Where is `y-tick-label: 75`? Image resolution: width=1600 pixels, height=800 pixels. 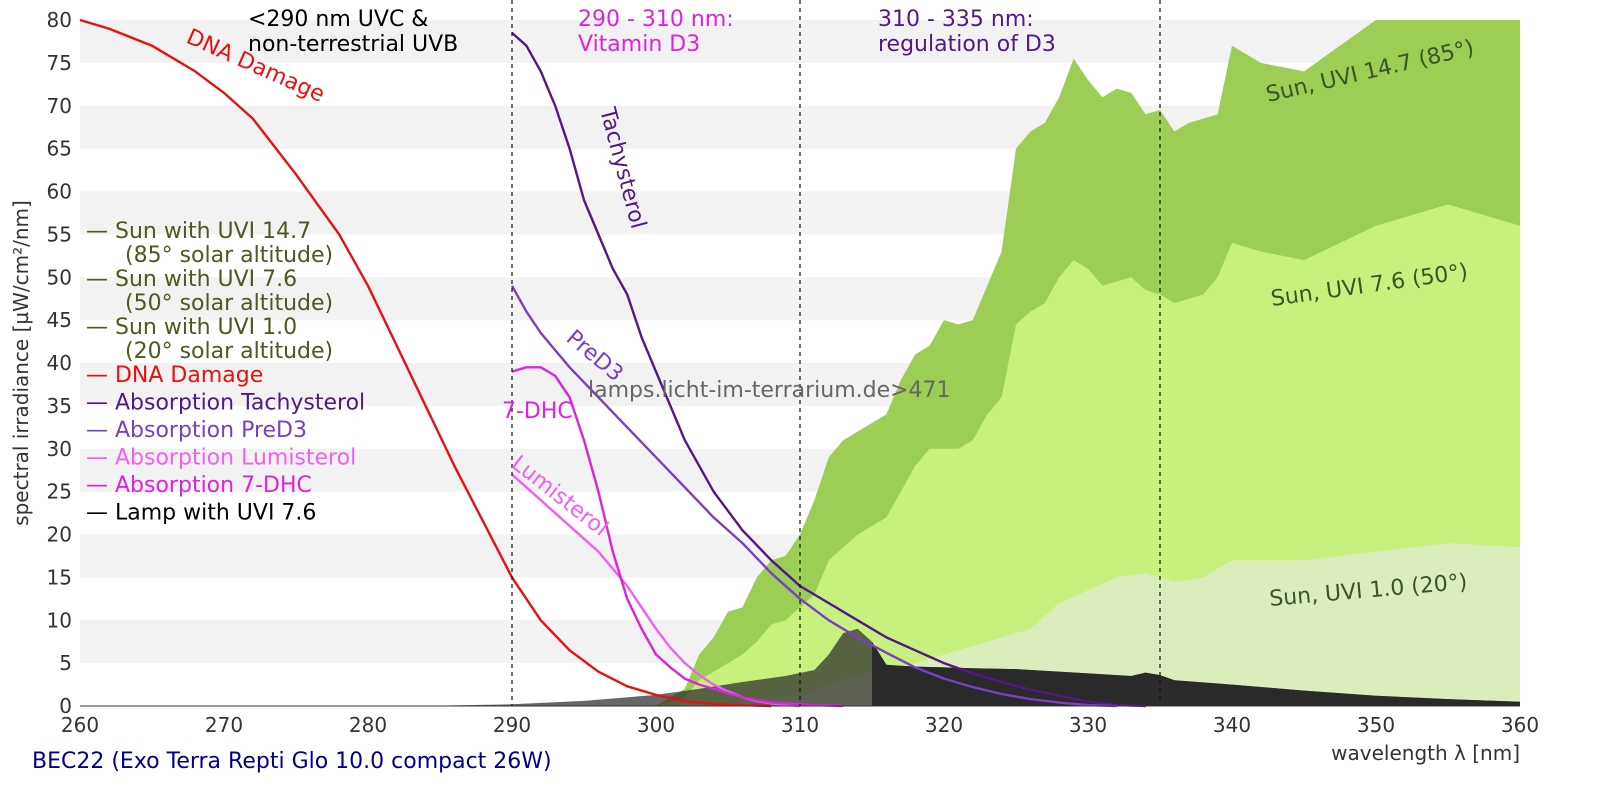 y-tick-label: 75 is located at coordinates (59, 63).